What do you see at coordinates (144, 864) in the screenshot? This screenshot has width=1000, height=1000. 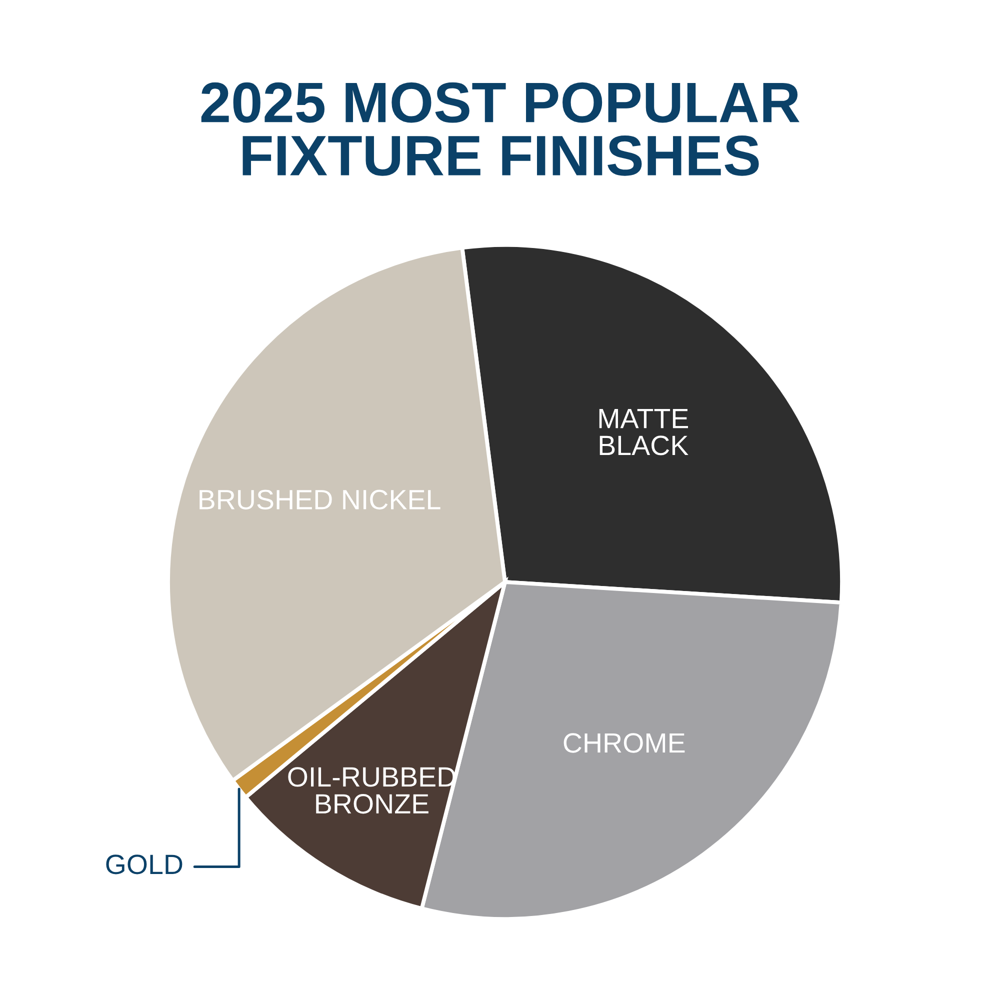 I see `slice-label: GOLD` at bounding box center [144, 864].